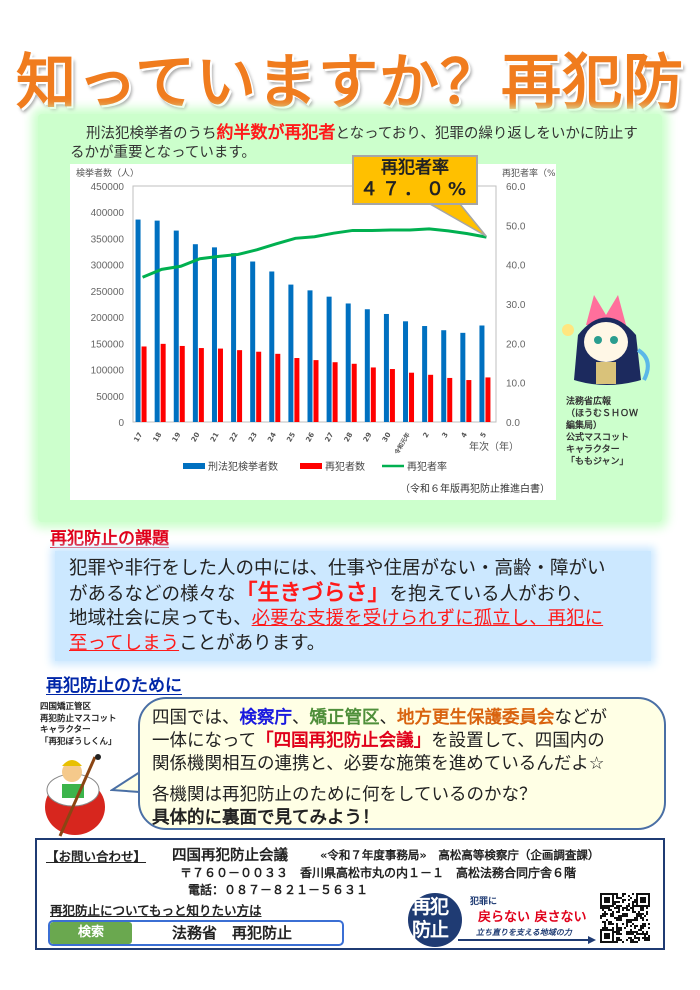 This screenshot has height=990, width=700. I want to click on text: 関係機関相互の連携と、必要な施策を進めているんだよ☆, so click(378, 764).